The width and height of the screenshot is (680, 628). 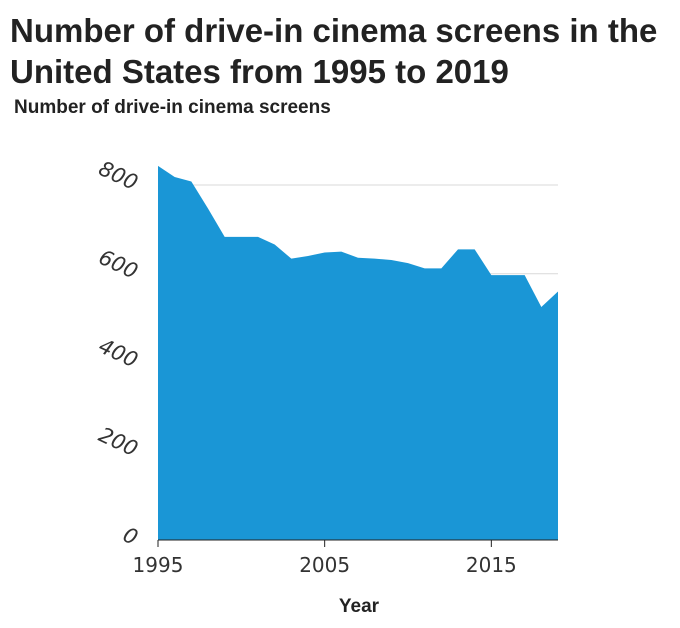 What do you see at coordinates (359, 606) in the screenshot?
I see `x-axis-label: Year` at bounding box center [359, 606].